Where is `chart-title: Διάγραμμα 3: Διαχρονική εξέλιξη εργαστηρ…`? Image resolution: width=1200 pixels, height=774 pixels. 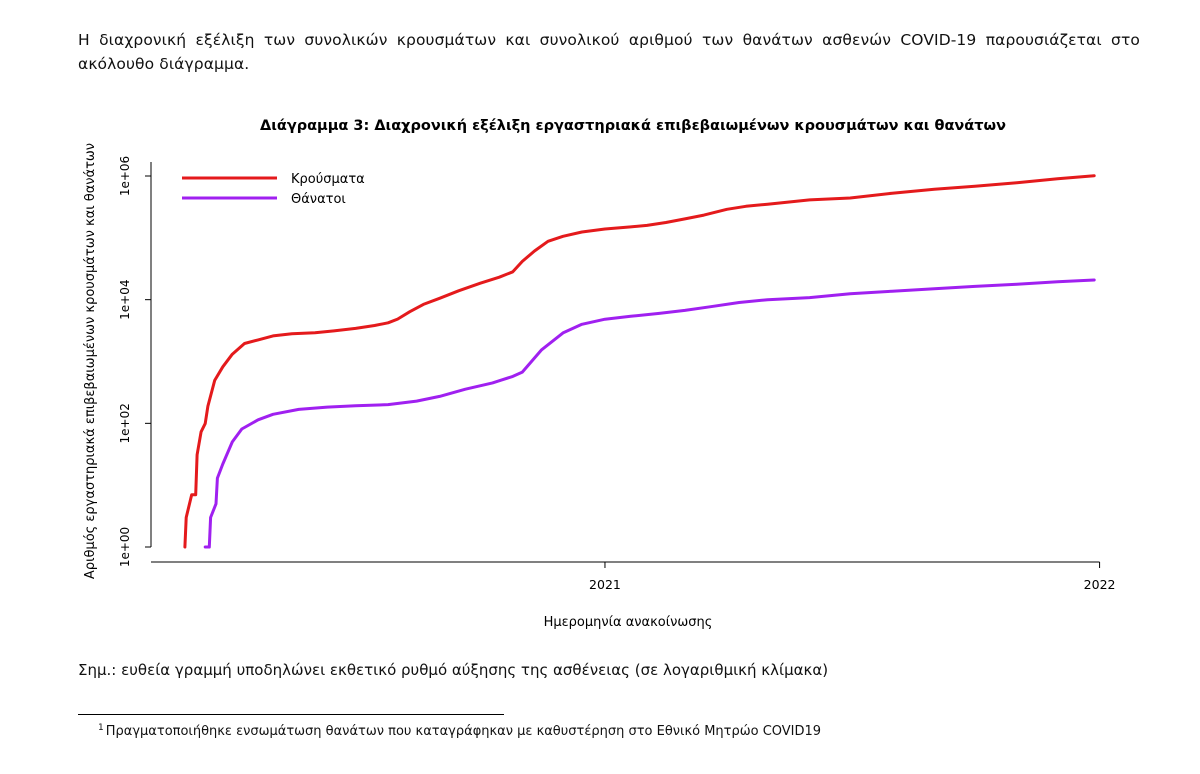 chart-title: Διάγραμμα 3: Διαχρονική εξέλιξη εργαστηρ… is located at coordinates (633, 126).